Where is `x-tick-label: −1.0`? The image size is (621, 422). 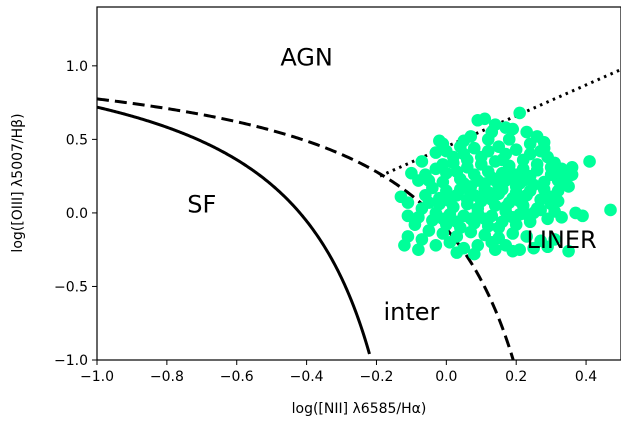
x-tick-label: −1.0 is located at coordinates (97, 377).